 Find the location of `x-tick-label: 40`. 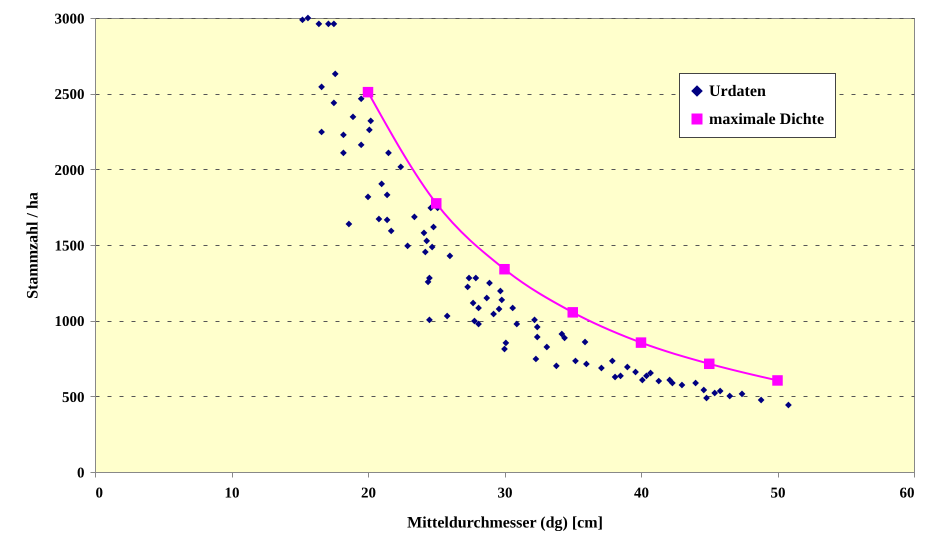

x-tick-label: 40 is located at coordinates (641, 494).